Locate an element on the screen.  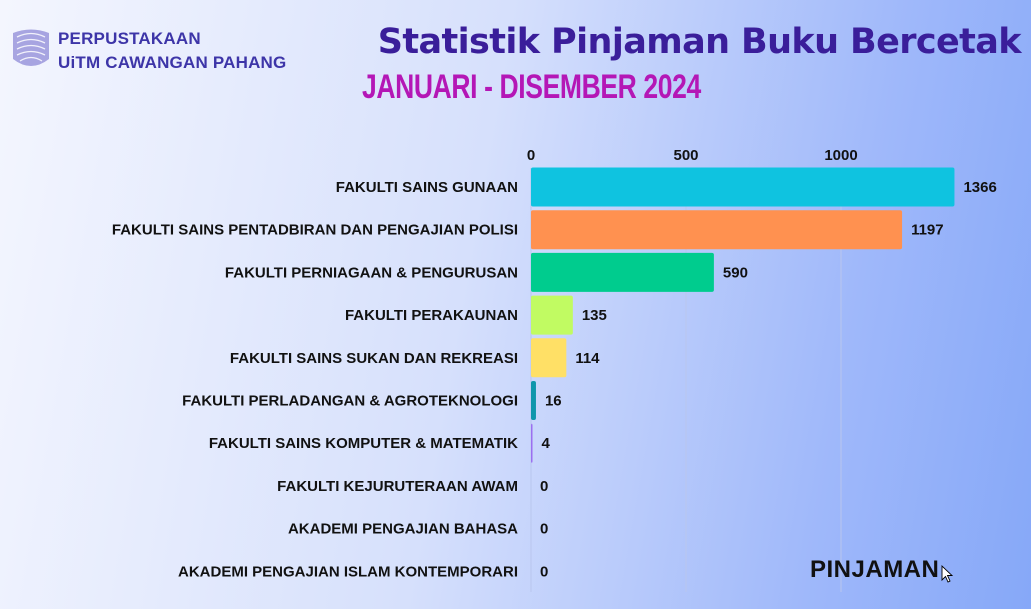
category-label: FAKULTI SAINS KOMPUTER & MATEMATIK is located at coordinates (363, 443).